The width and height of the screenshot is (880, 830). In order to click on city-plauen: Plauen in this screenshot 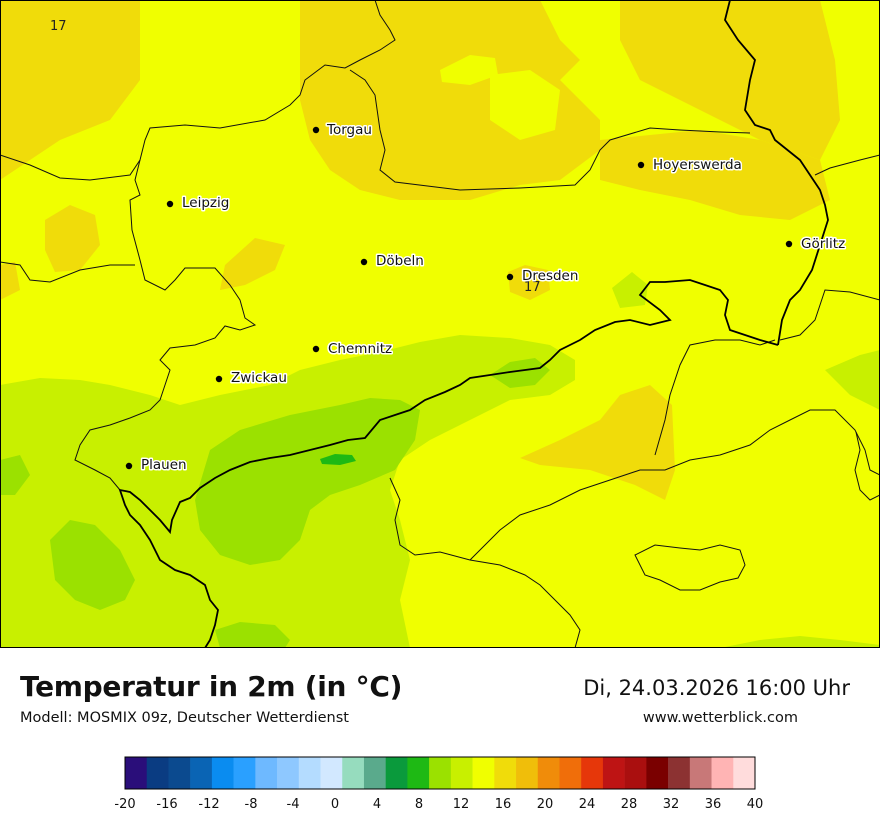, I will do `click(156, 465)`.